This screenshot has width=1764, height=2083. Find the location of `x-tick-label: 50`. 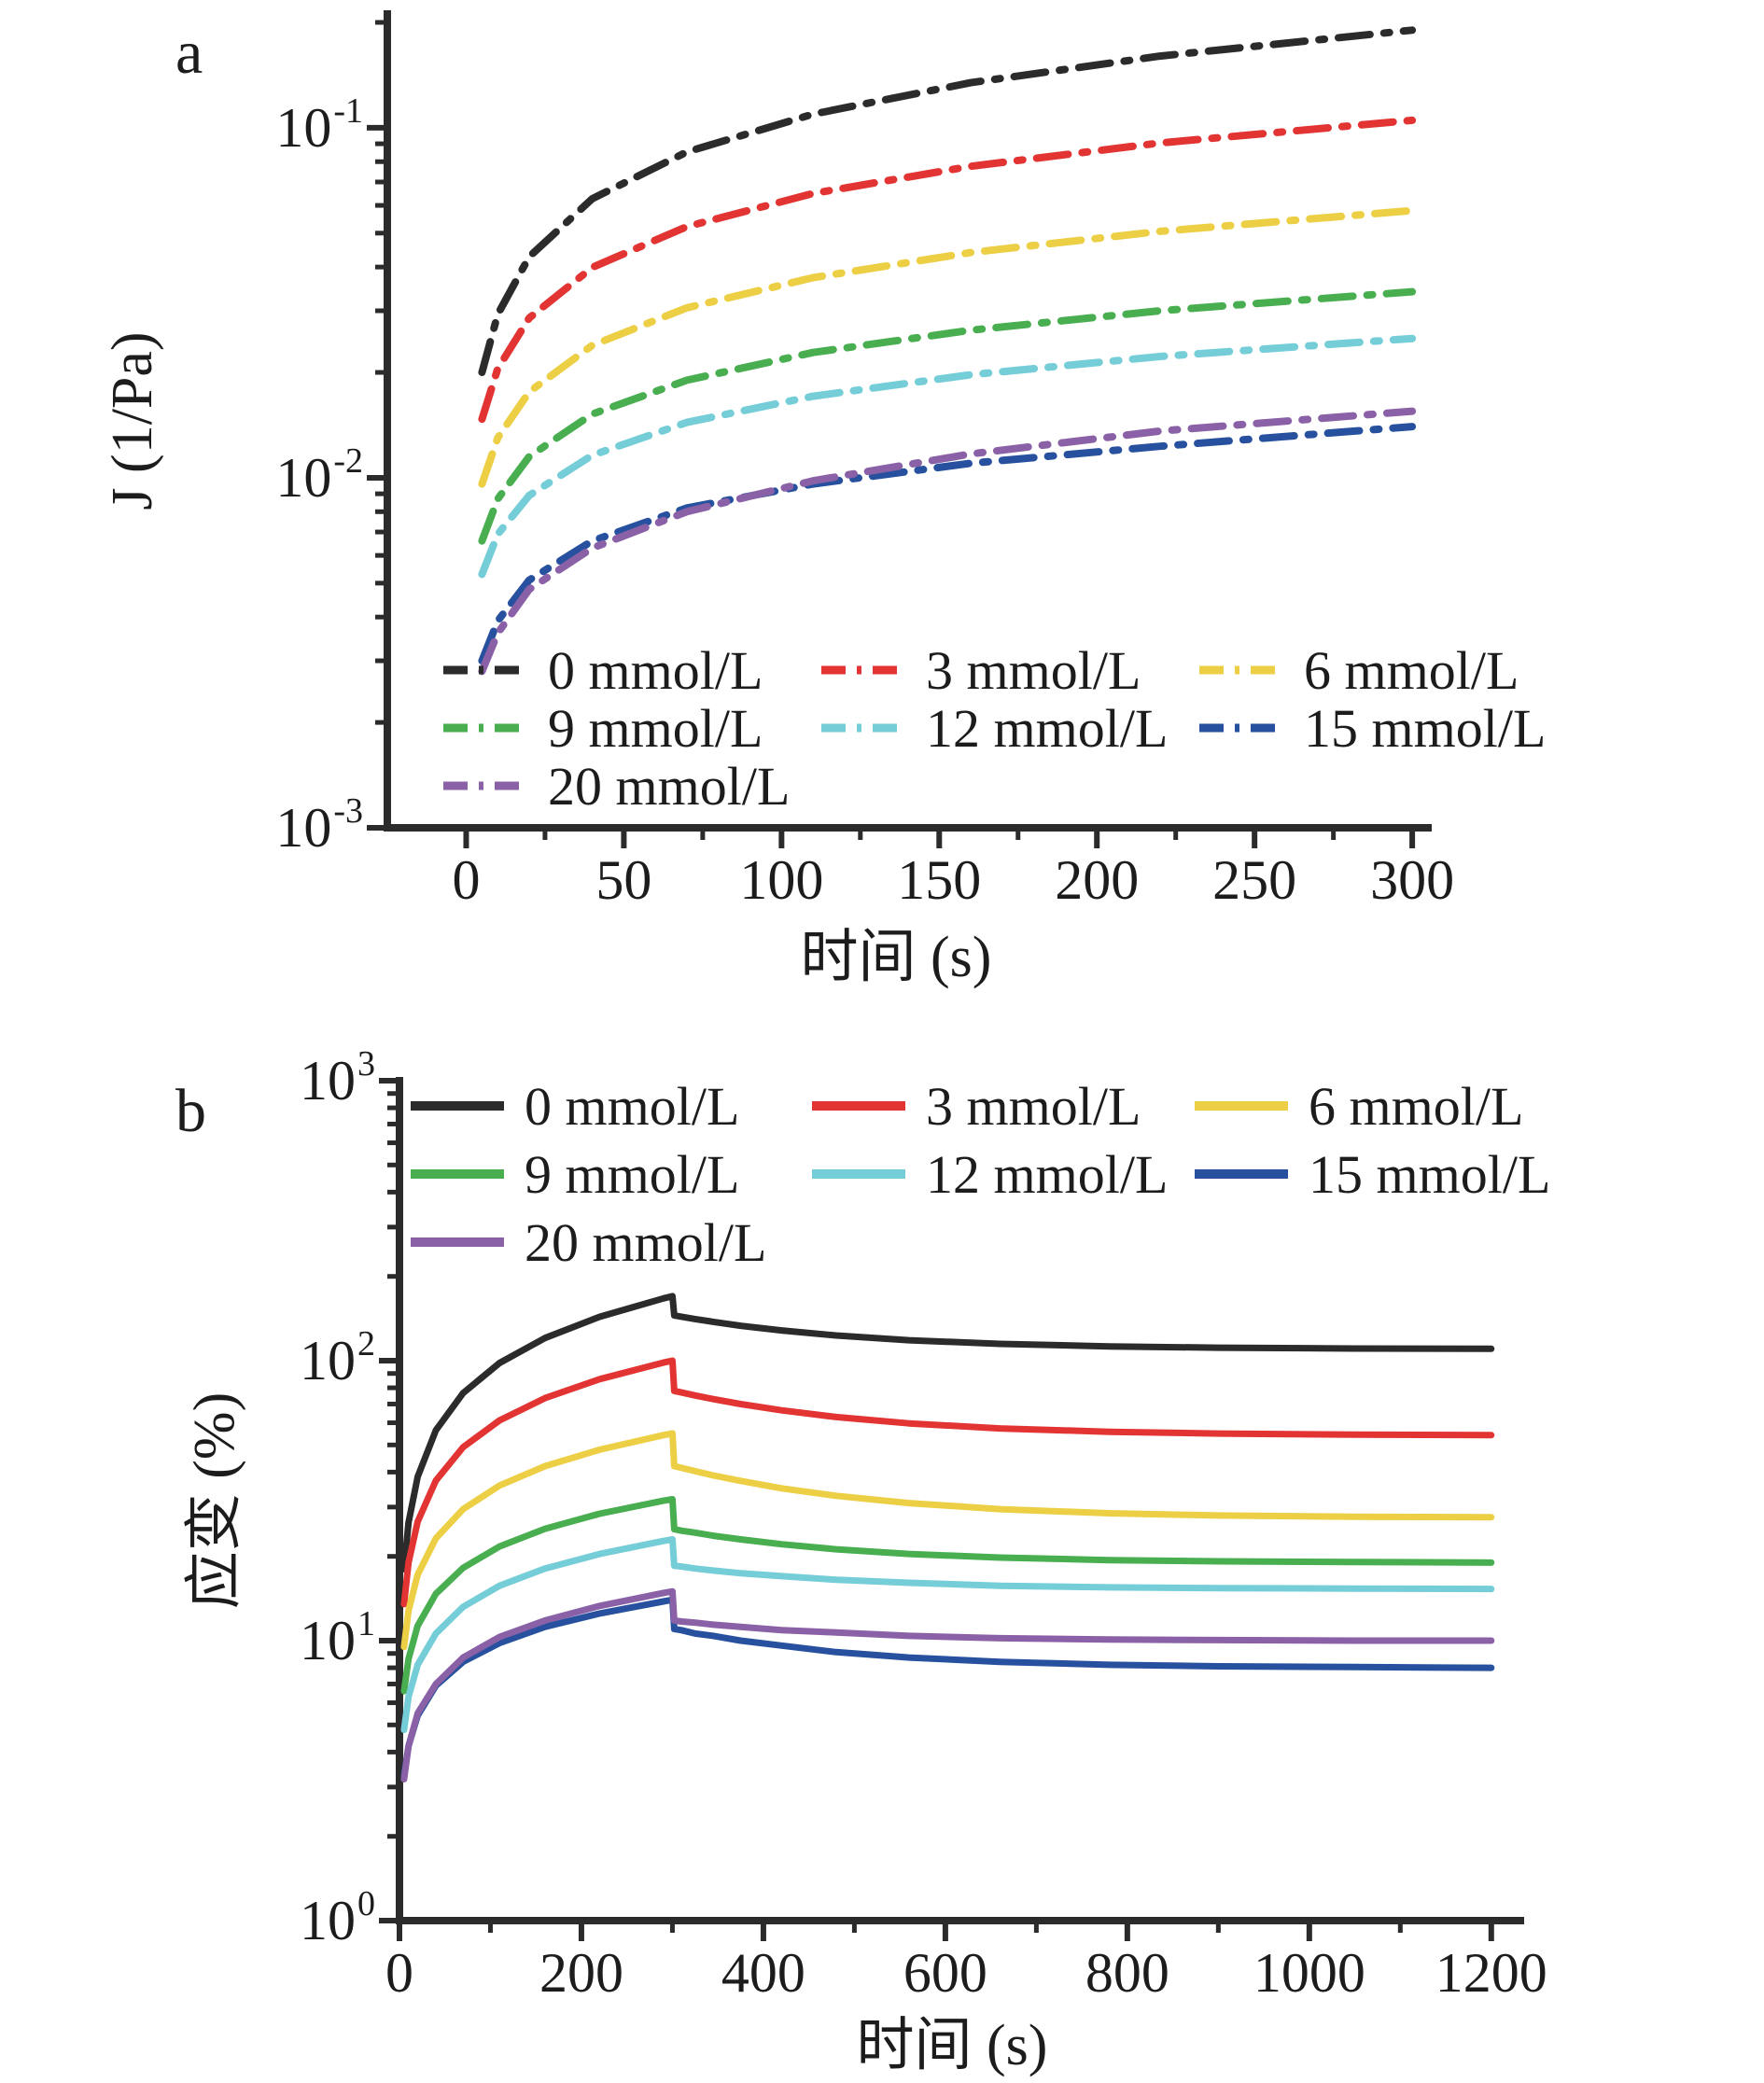

x-tick-label: 50 is located at coordinates (623, 880).